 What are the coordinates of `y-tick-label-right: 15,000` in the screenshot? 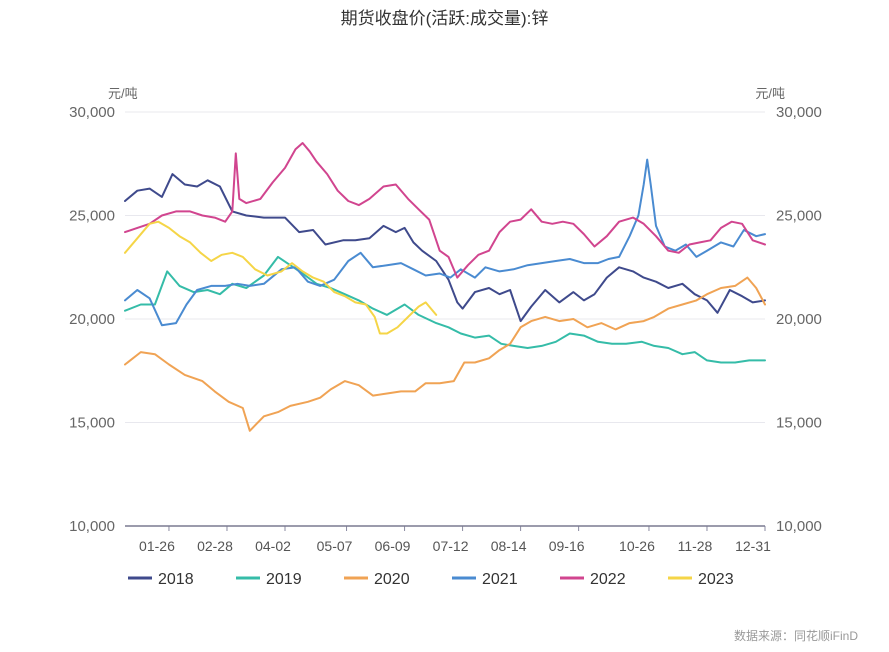 It's located at (799, 423).